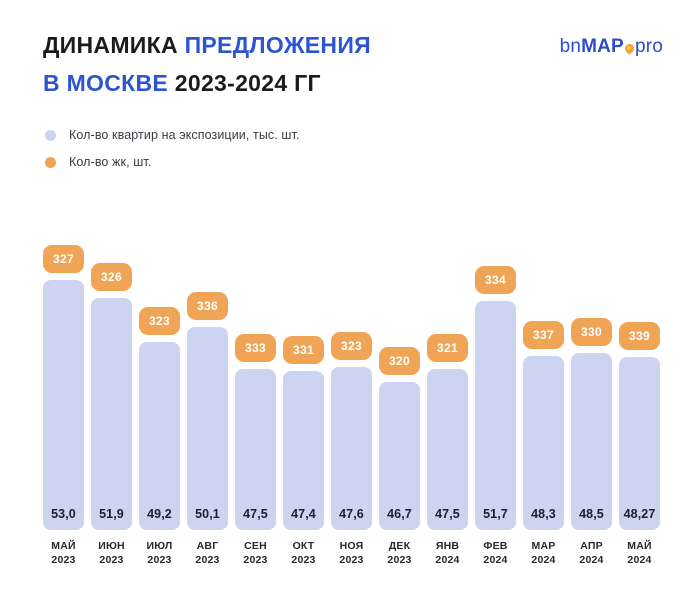  I want to click on chart-column-авг-2023: 336 50,1 АВГ 2023, so click(207, 429).